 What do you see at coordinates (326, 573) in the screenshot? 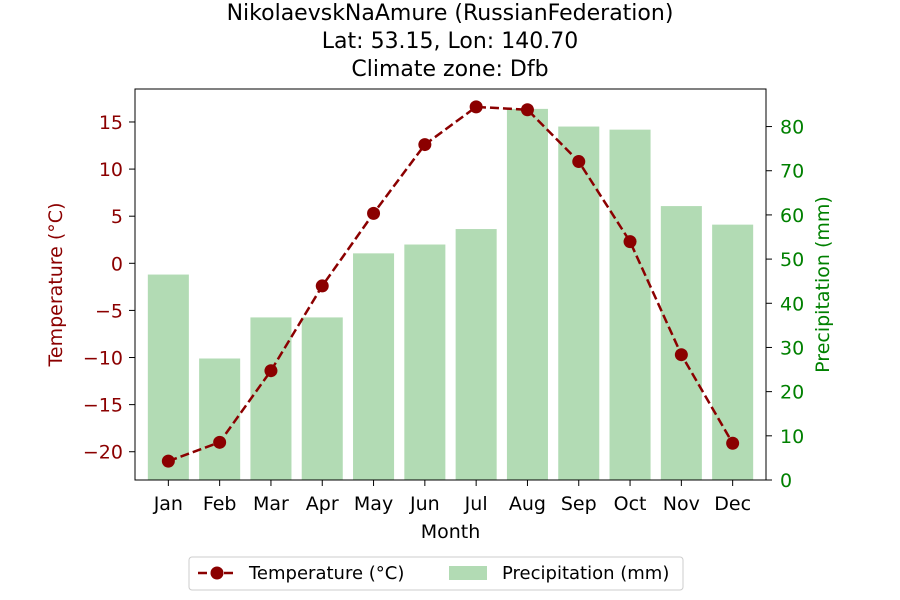
I see `legend-temperature-label: Temperature (°C)` at bounding box center [326, 573].